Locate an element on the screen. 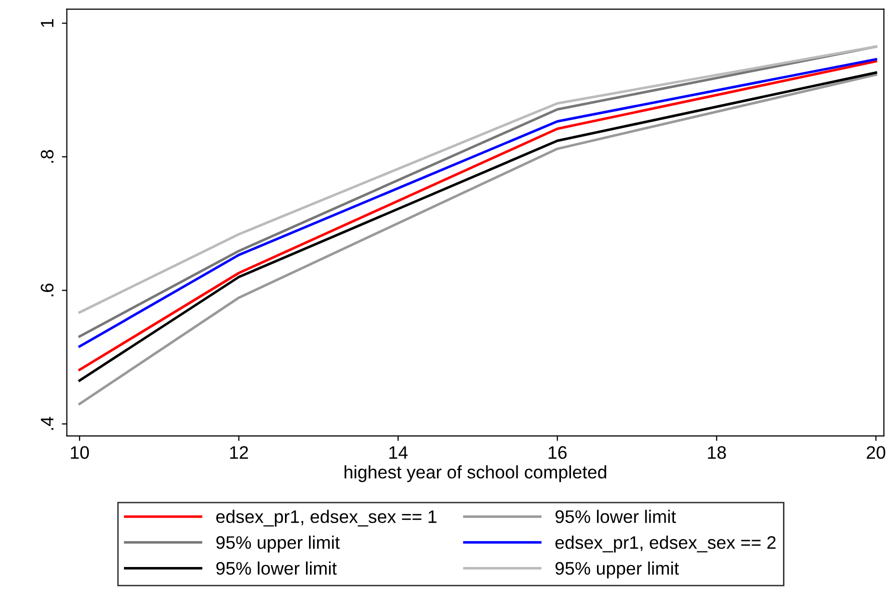 This screenshot has width=891, height=614. y-tick-label: .4 is located at coordinates (47, 423).